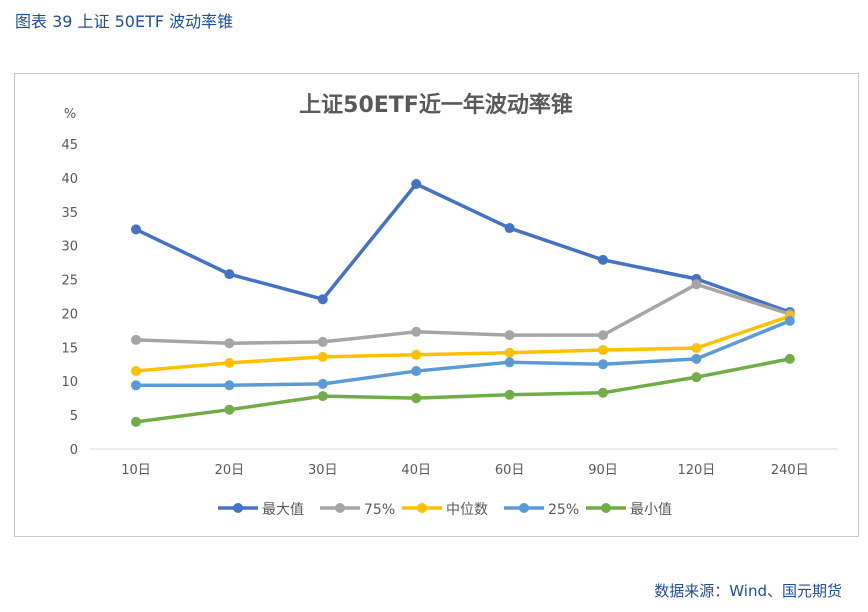 The image size is (868, 612). Describe the element at coordinates (69, 213) in the screenshot. I see `y-tick-label: 35` at that location.